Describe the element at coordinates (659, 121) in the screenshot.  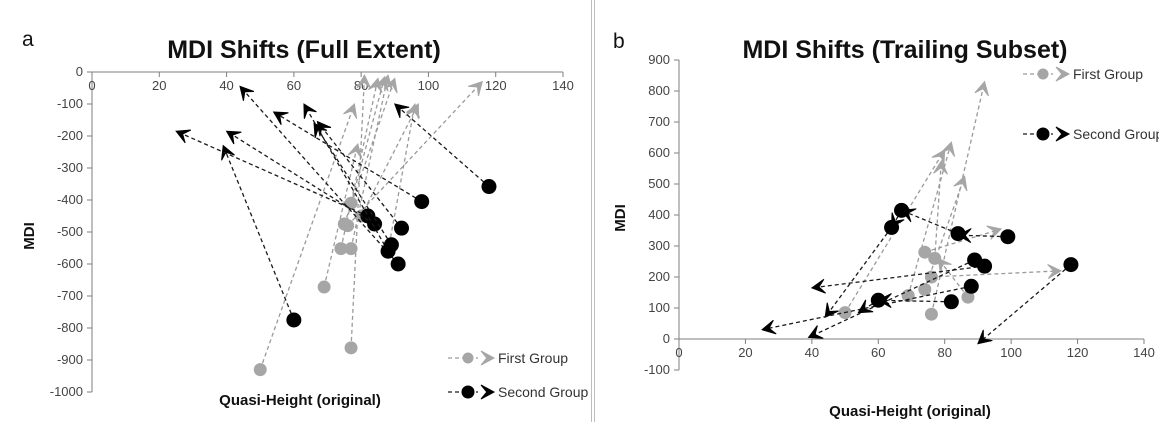
I see `chart-b-y-tick-label: 700` at that location.